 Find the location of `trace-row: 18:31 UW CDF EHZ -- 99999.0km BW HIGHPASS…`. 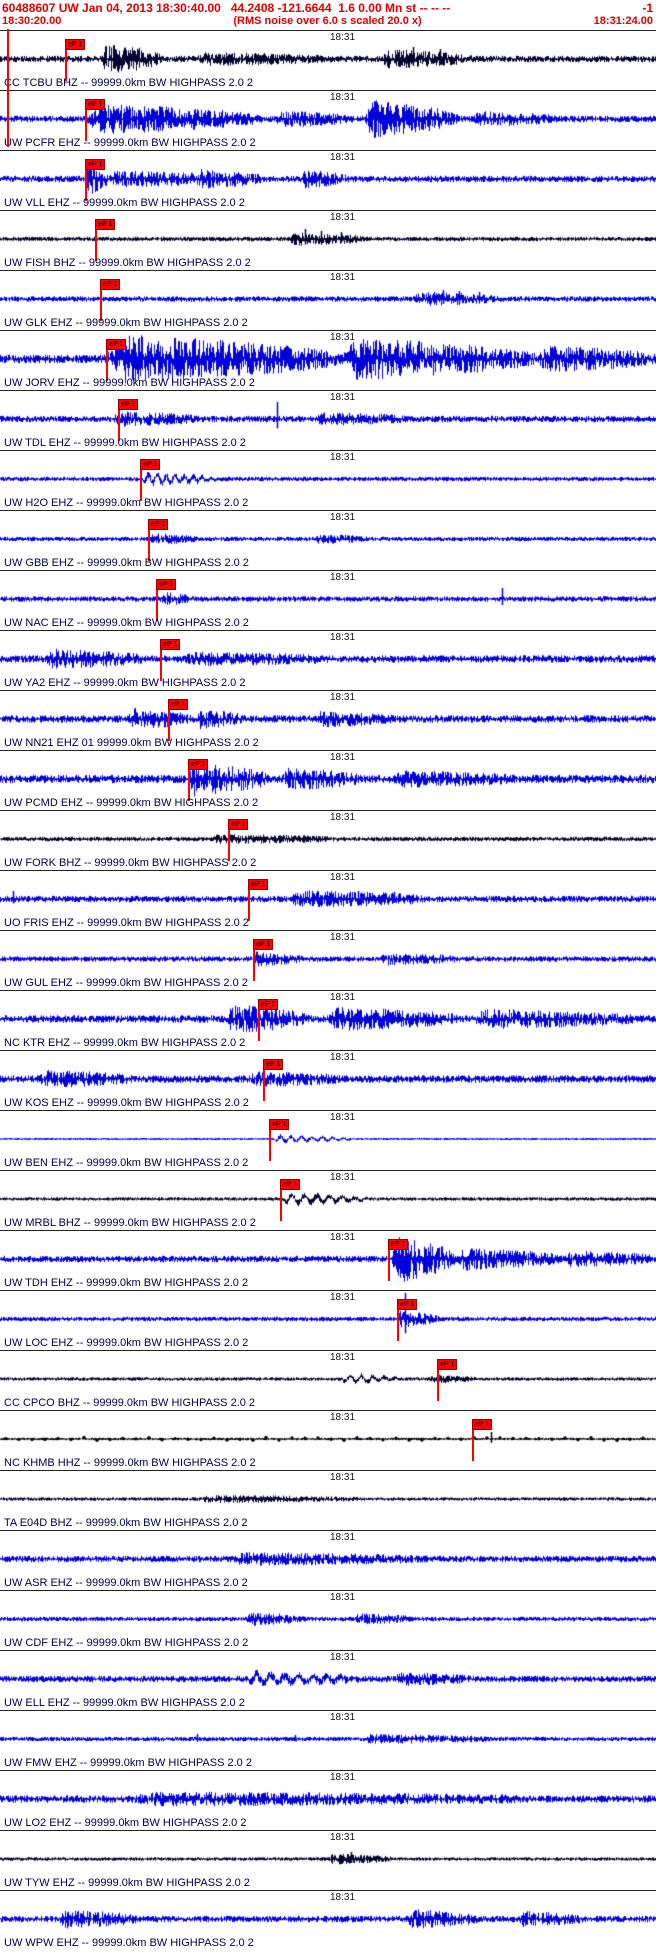

trace-row: 18:31 UW CDF EHZ -- 99999.0km BW HIGHPASS… is located at coordinates (328, 1620).